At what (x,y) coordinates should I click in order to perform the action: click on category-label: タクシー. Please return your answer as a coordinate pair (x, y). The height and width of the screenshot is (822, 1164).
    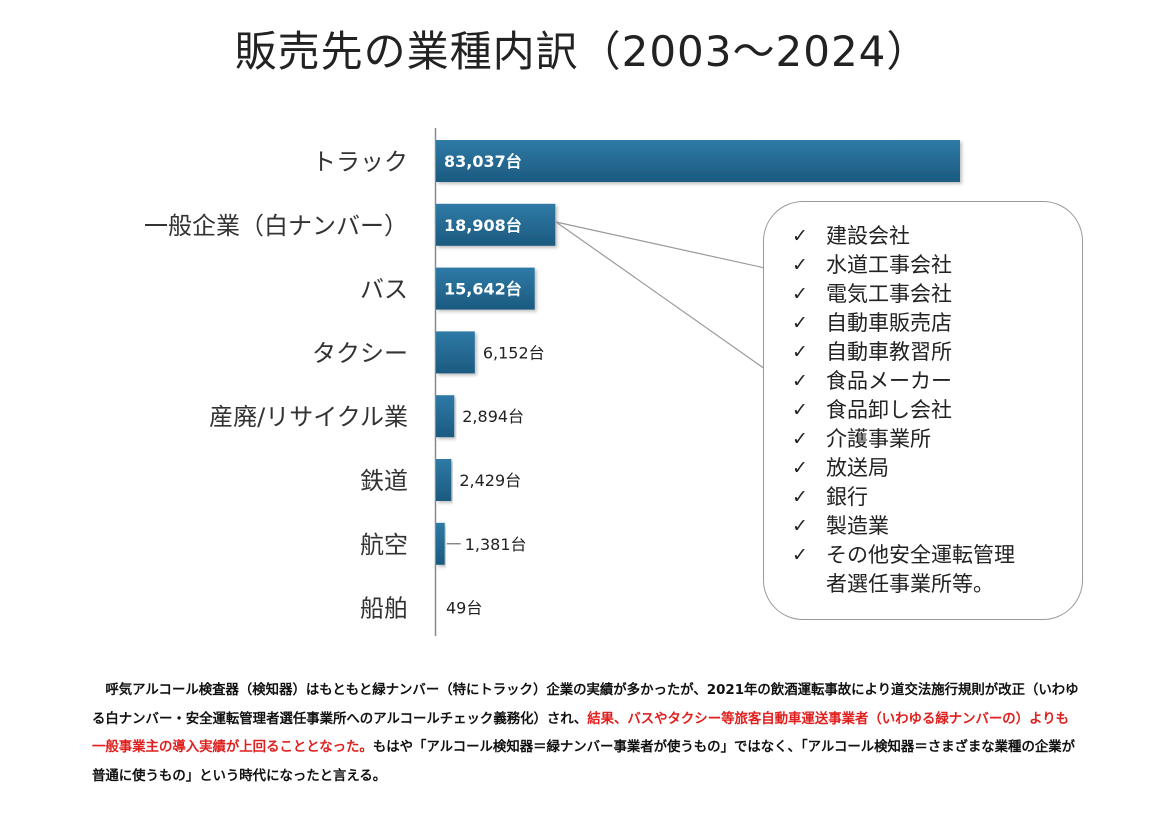
    Looking at the image, I should click on (360, 353).